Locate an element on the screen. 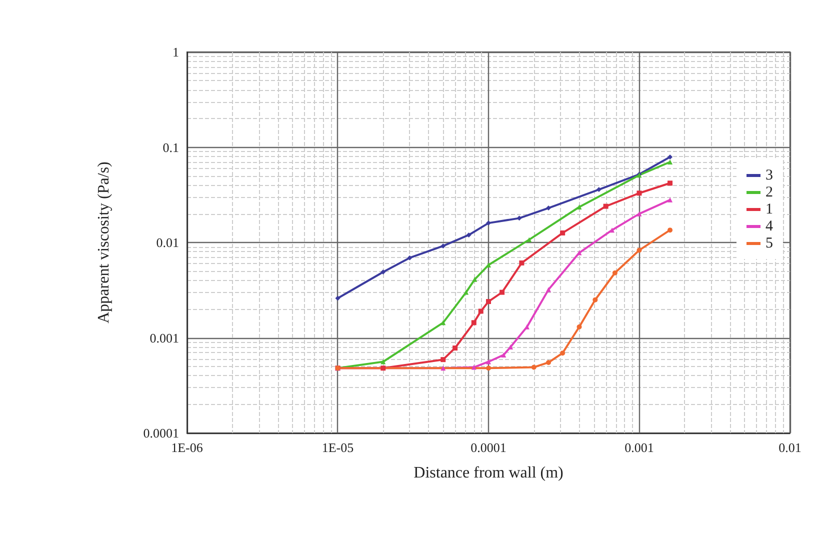  legend-label: 1 is located at coordinates (769, 210).